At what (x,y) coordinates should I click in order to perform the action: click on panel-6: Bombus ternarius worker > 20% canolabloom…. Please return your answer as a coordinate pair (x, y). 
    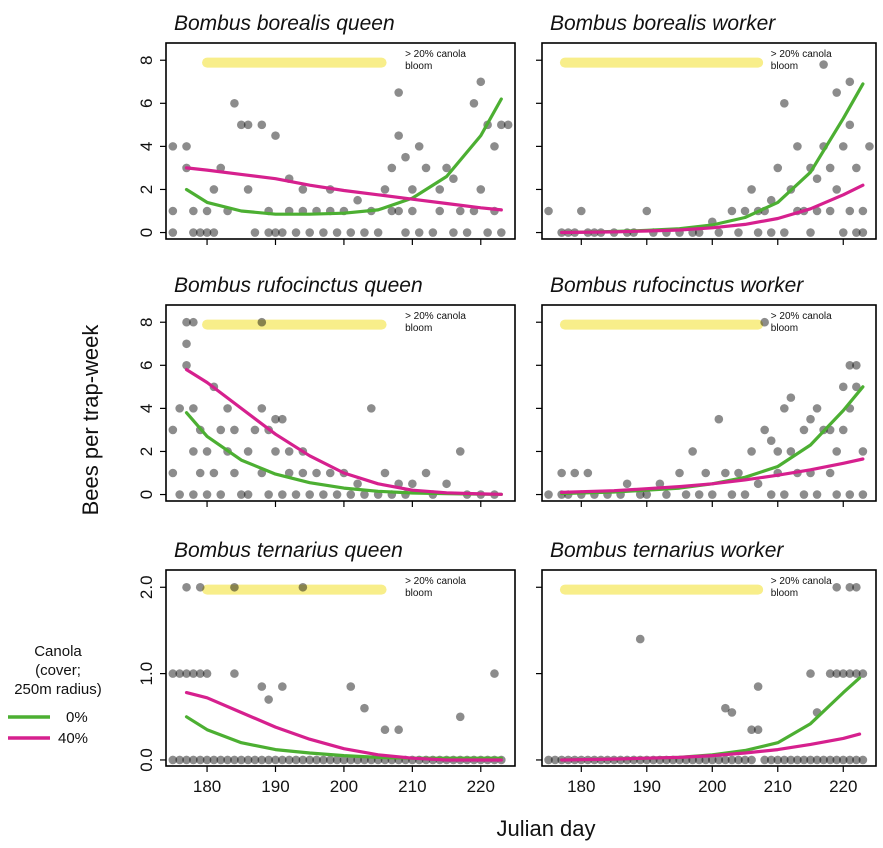
    Looking at the image, I should click on (706, 667).